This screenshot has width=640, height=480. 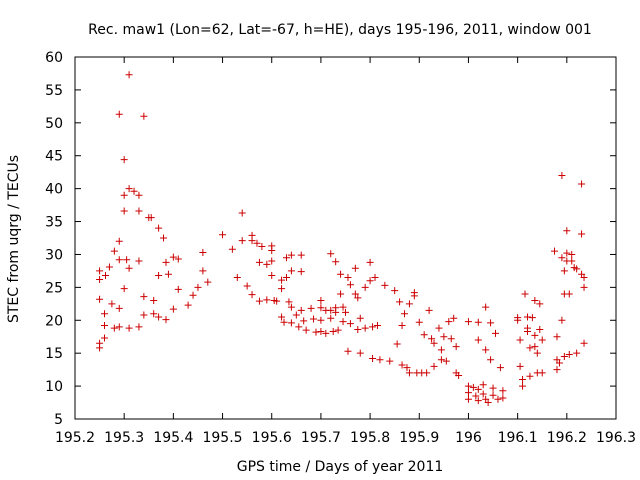 What do you see at coordinates (616, 438) in the screenshot?
I see `x-tick-label: 196.3` at bounding box center [616, 438].